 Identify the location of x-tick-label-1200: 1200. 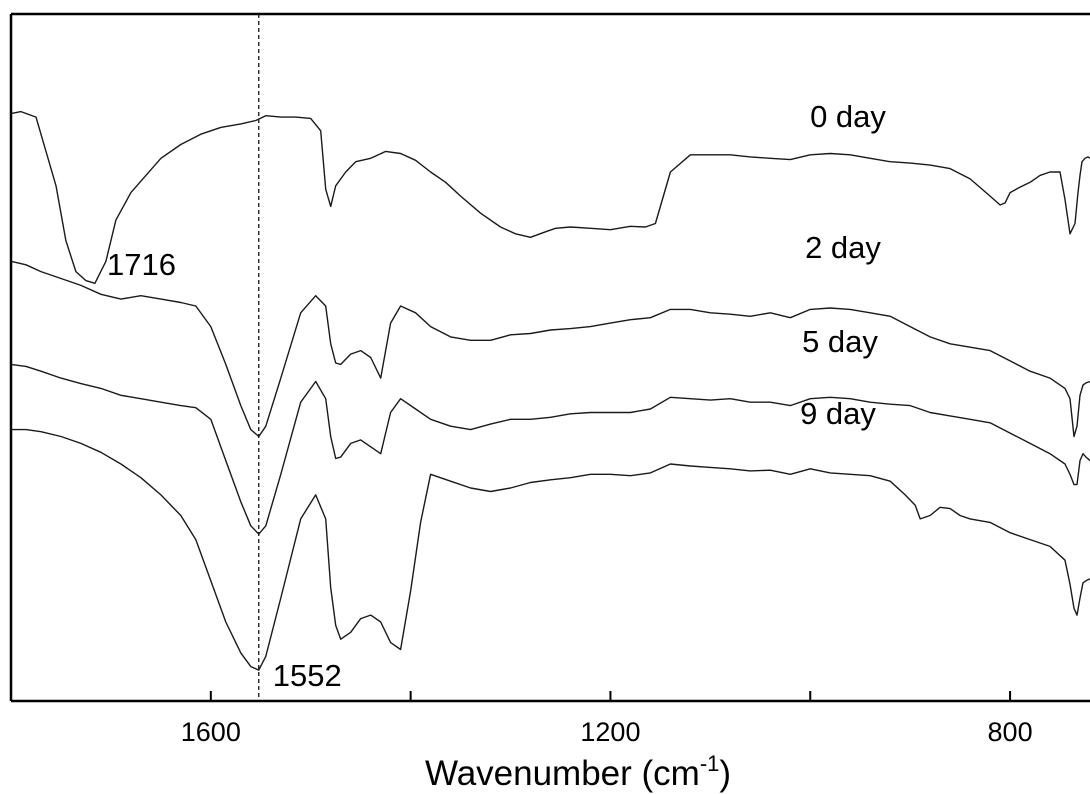
(610, 732).